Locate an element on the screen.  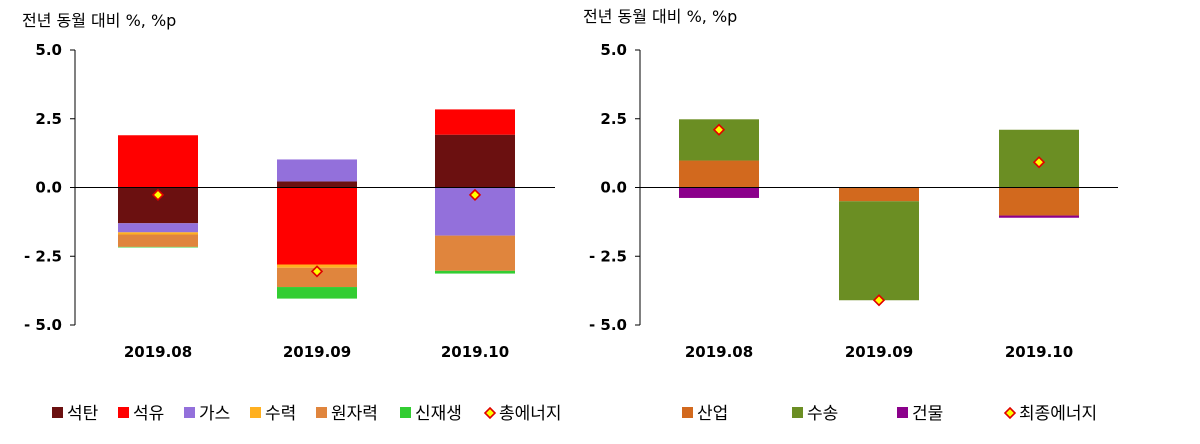
legend-label: 수송 is located at coordinates (822, 414).